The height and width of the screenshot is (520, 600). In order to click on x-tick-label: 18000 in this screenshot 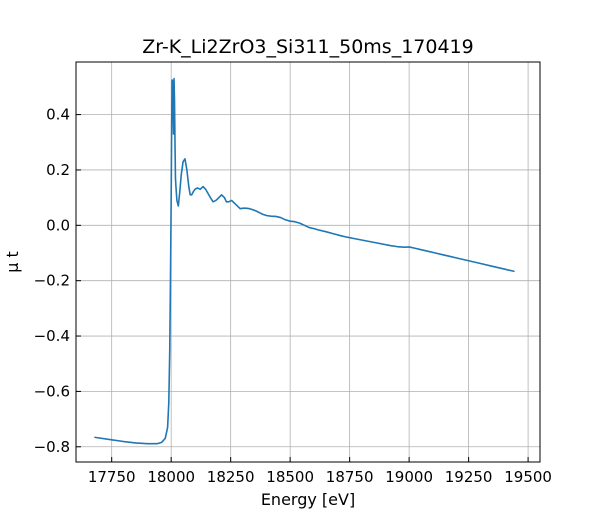, I will do `click(171, 477)`.